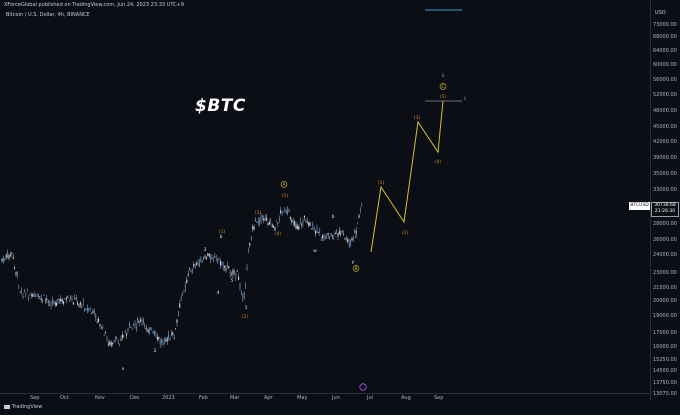  I want to click on wave-label: (4), so click(278, 234).